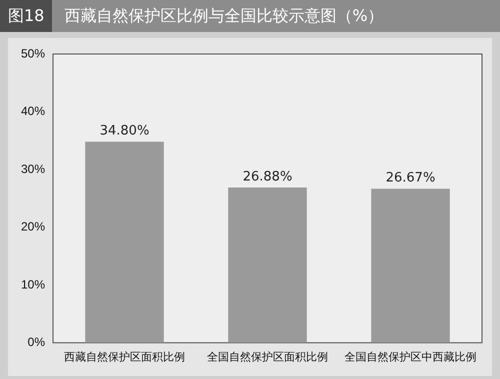  I want to click on y-tick-label: 0%, so click(37, 342).